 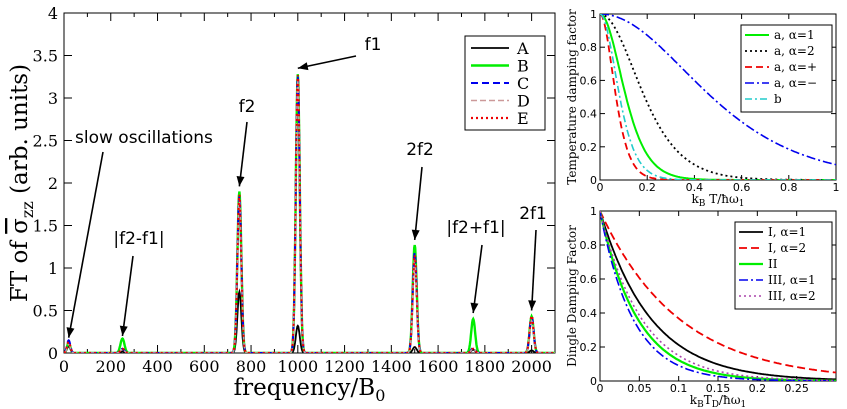 I want to click on main-ytick-label: 1, so click(x=53, y=268).